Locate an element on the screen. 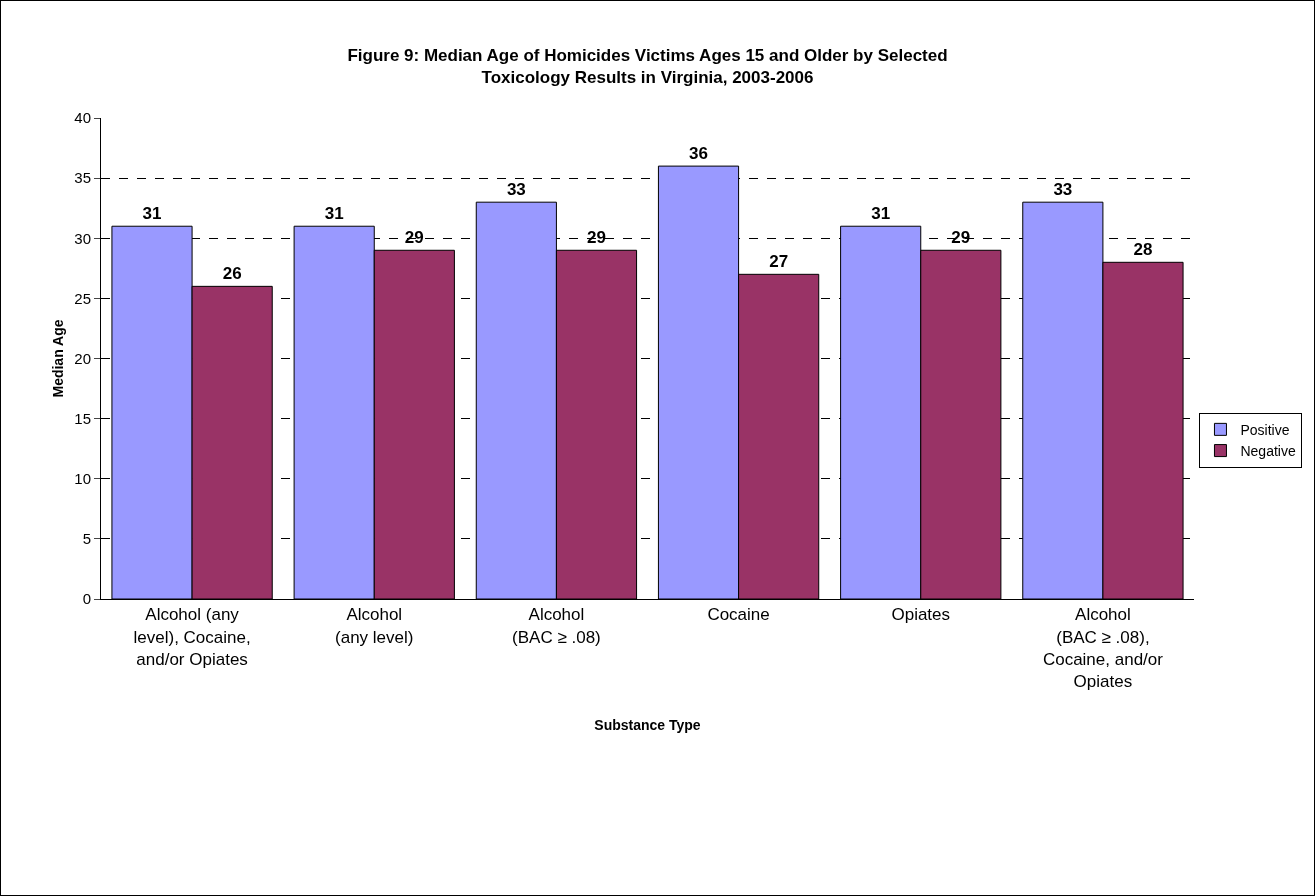 This screenshot has width=1315, height=896. x-tick-label: Alcohol (BAC ≥ .08) is located at coordinates (556, 626).